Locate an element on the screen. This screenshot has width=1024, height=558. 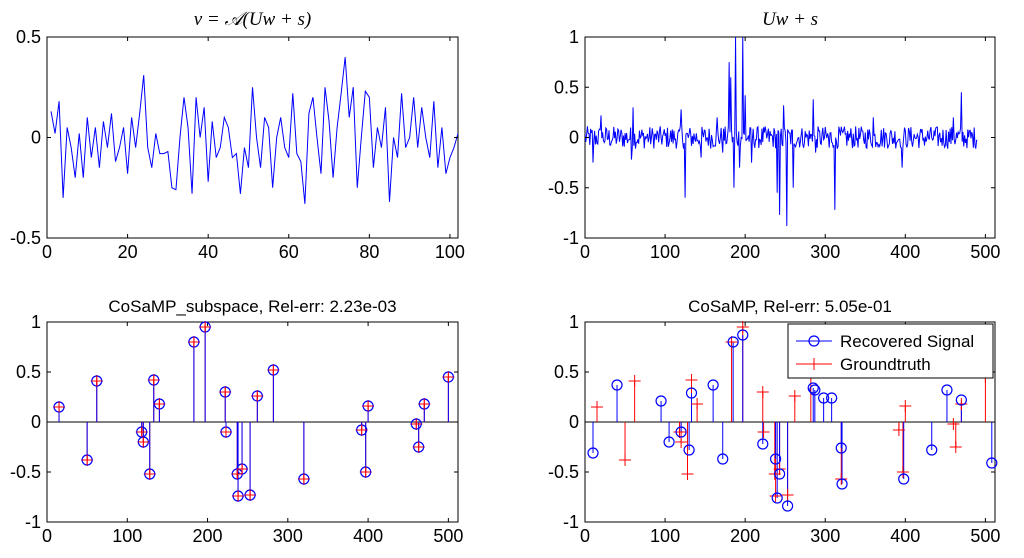
legend-box is located at coordinates (890, 351).